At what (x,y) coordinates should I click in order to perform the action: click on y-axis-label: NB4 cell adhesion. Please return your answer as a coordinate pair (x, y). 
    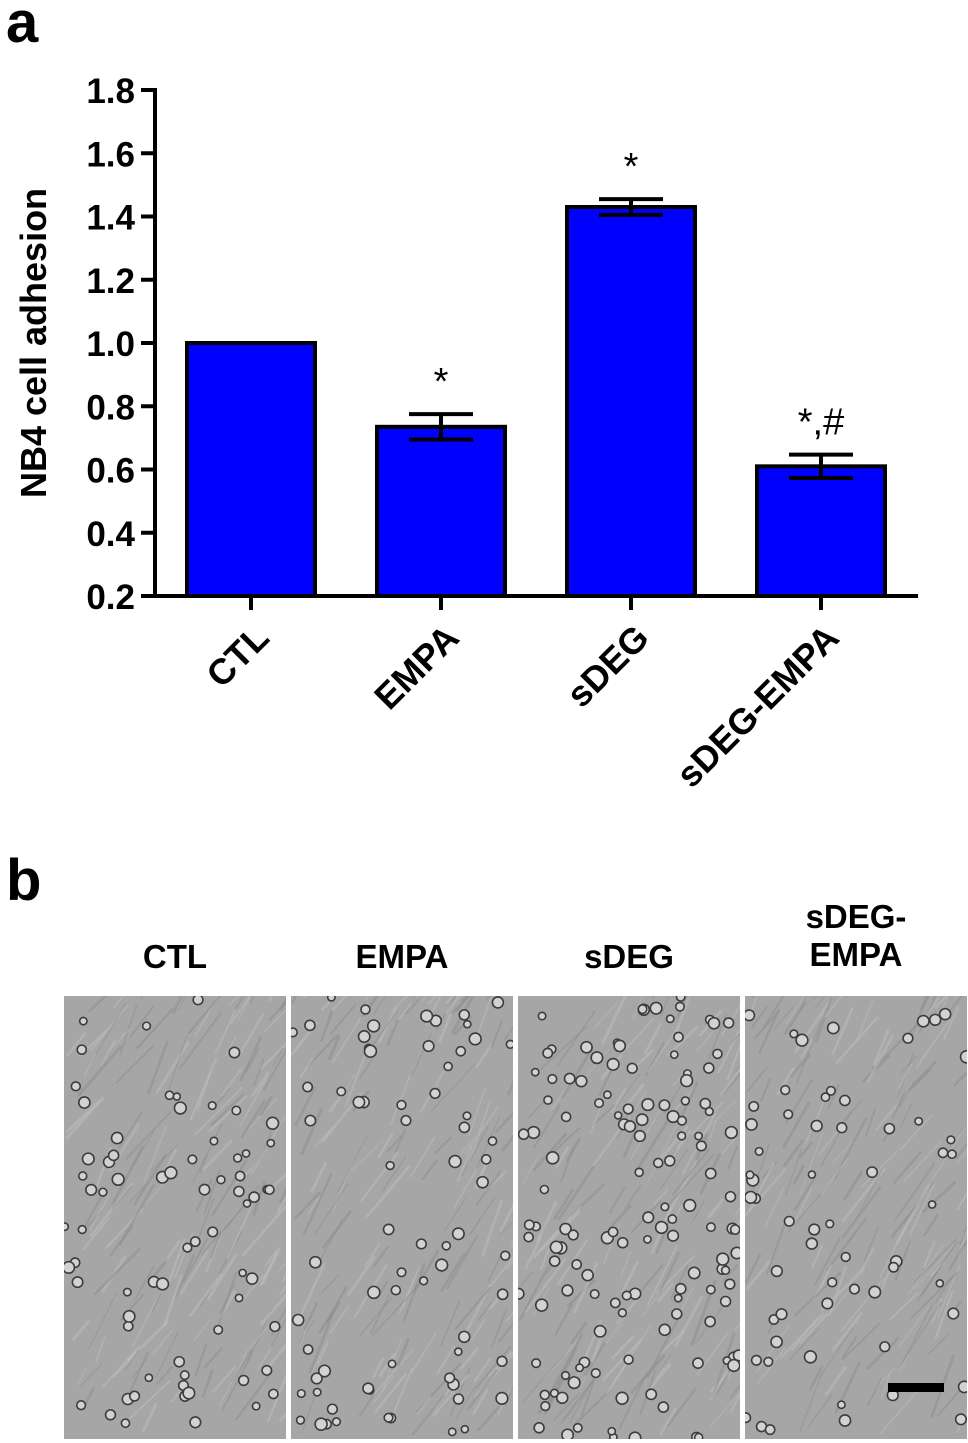
    Looking at the image, I should click on (33, 343).